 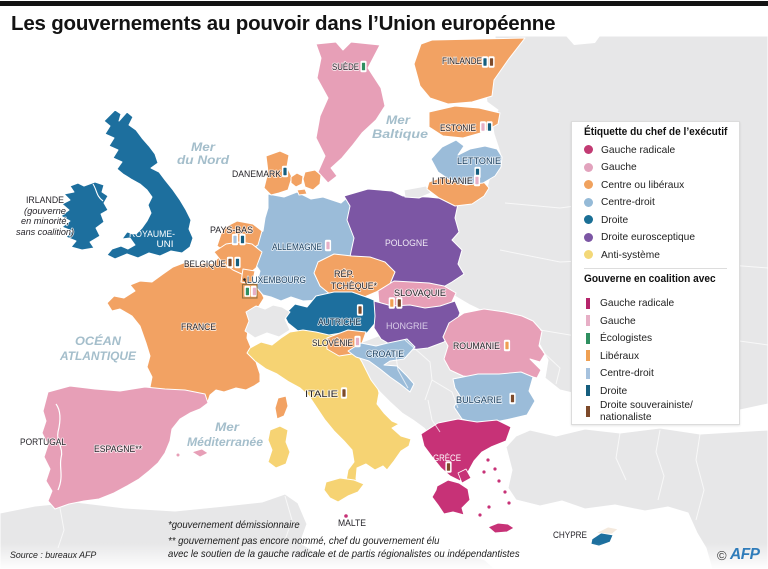 I want to click on svg-text: ESTONIE, so click(x=458, y=128).